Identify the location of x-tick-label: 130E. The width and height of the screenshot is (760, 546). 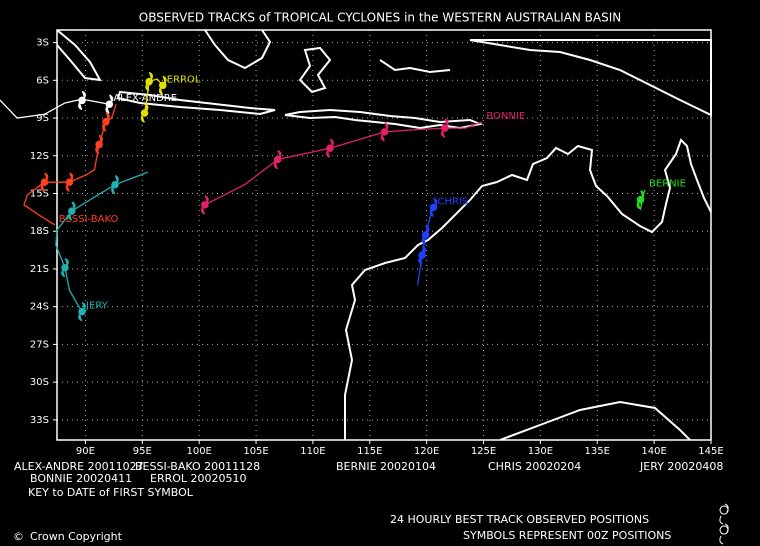
(540, 451).